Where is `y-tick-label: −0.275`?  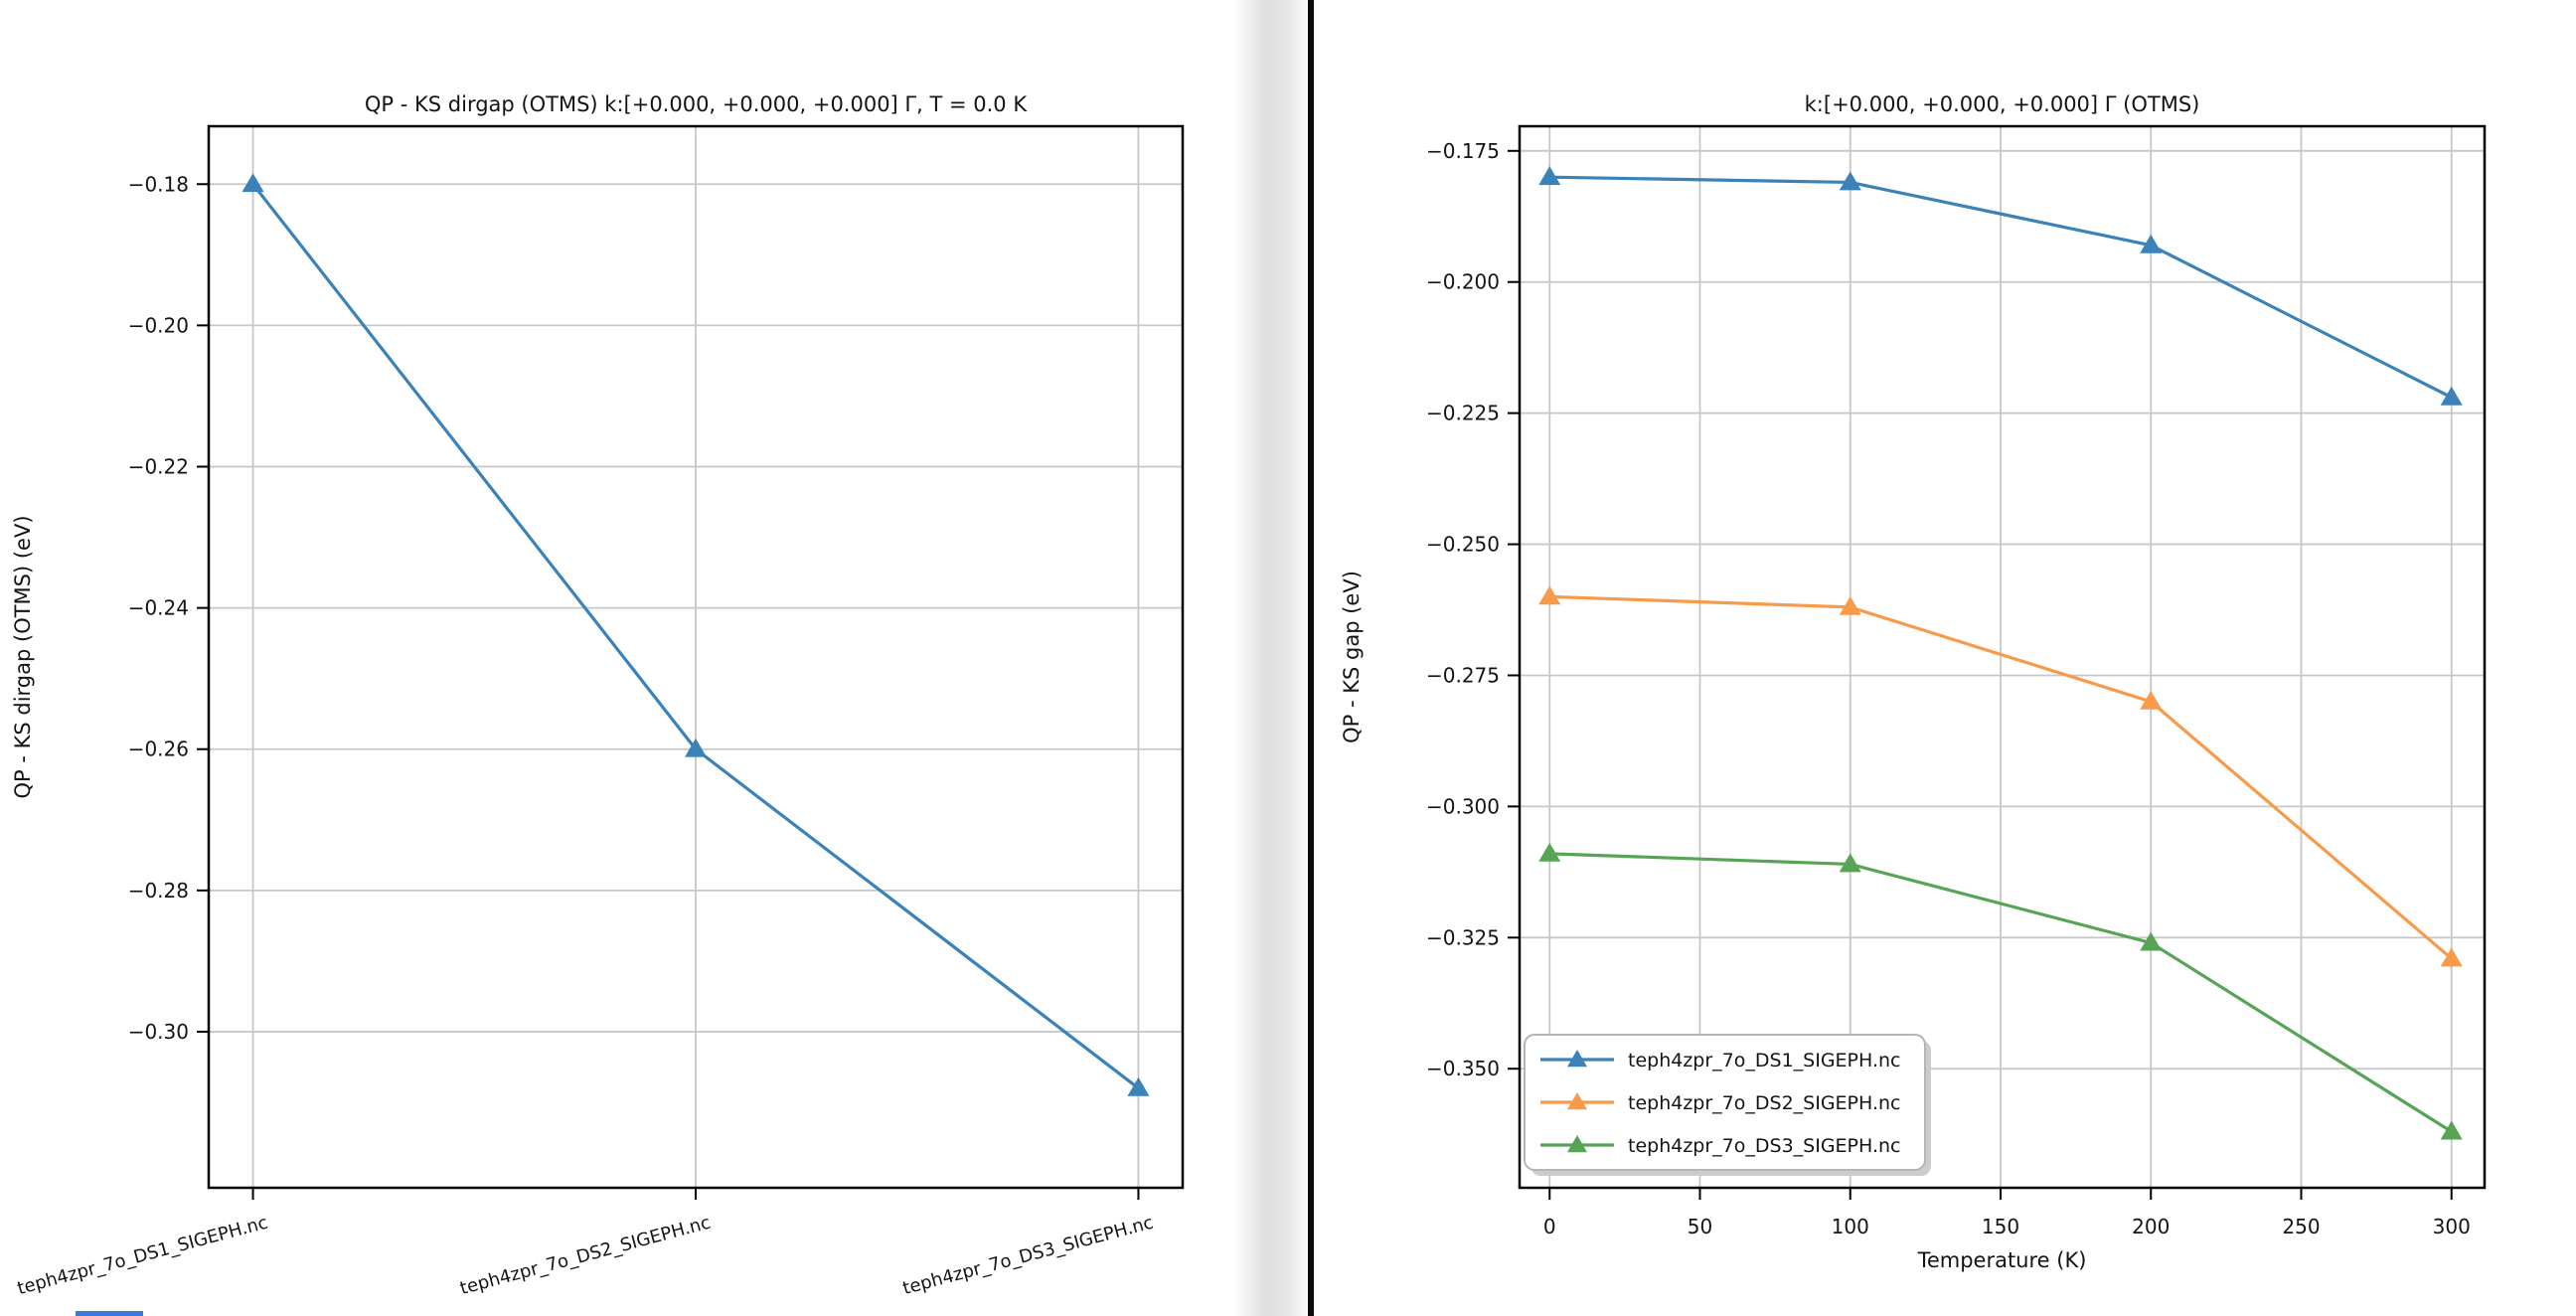
y-tick-label: −0.275 is located at coordinates (1463, 675).